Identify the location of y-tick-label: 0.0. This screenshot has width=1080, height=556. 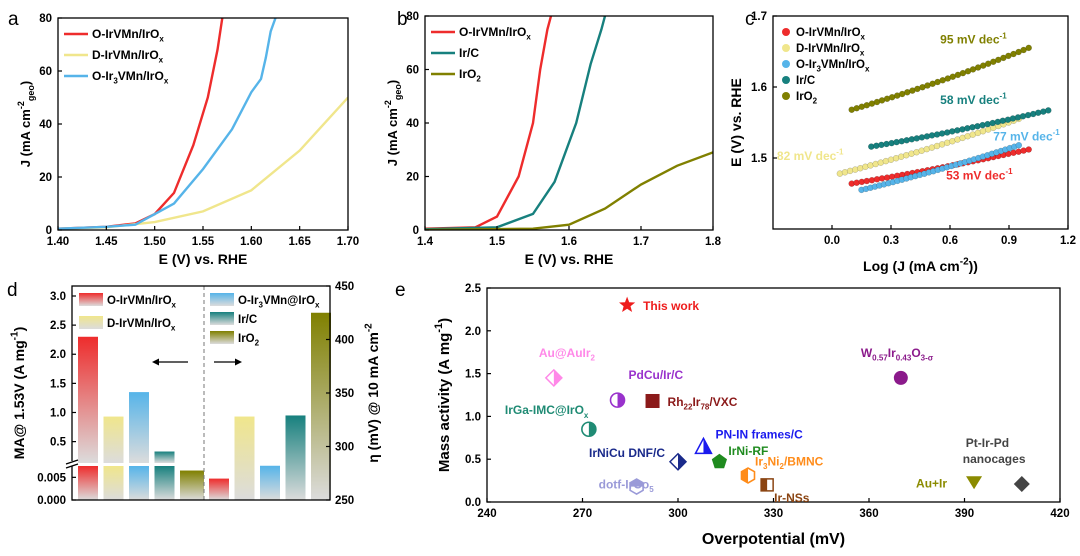
(473, 503).